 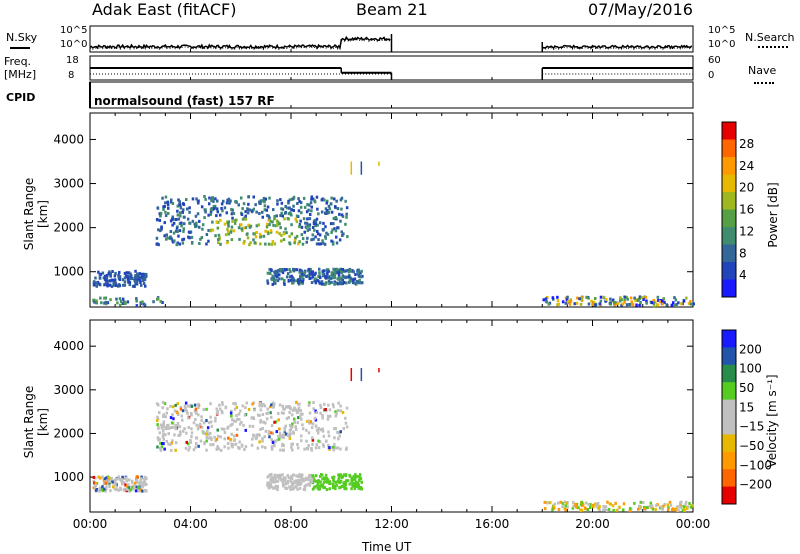 I want to click on ytick-label-1-2: 3000, so click(x=68, y=390).